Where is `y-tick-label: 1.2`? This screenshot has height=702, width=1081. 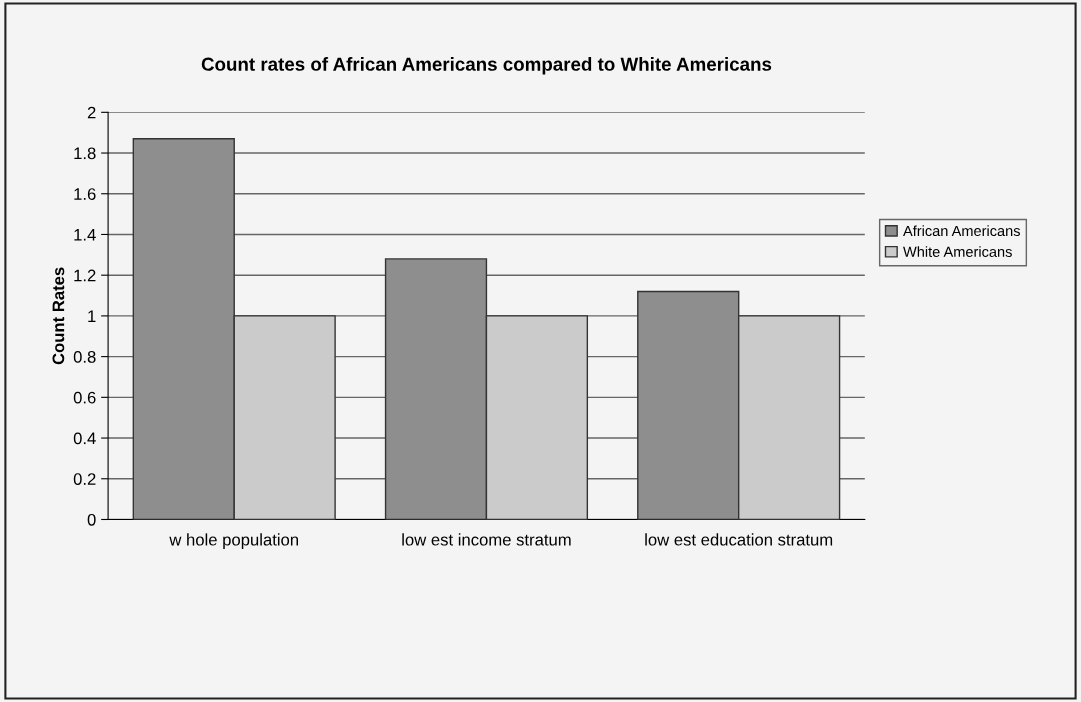 y-tick-label: 1.2 is located at coordinates (85, 275).